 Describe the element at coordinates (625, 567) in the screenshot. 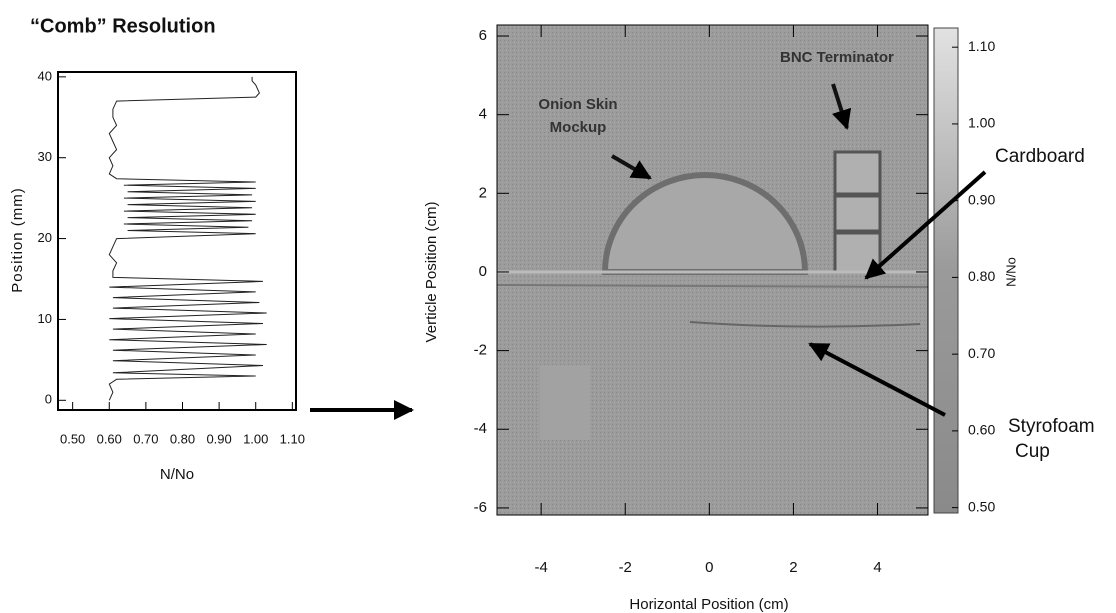

I see `x-tick-label: -2` at that location.